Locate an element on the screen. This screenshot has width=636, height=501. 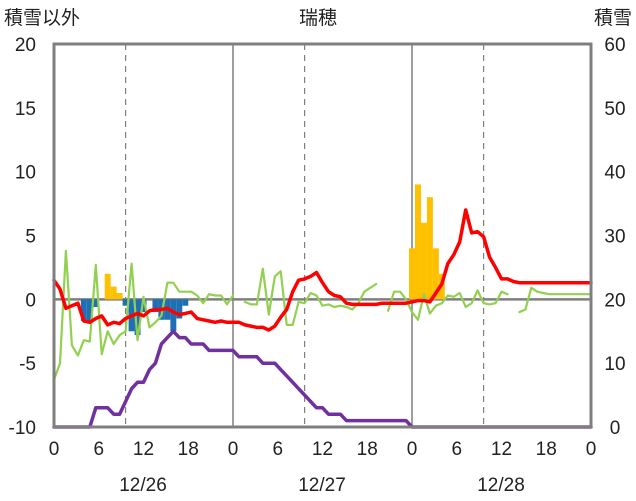
left-tick-label: 5 is located at coordinates (30, 237).